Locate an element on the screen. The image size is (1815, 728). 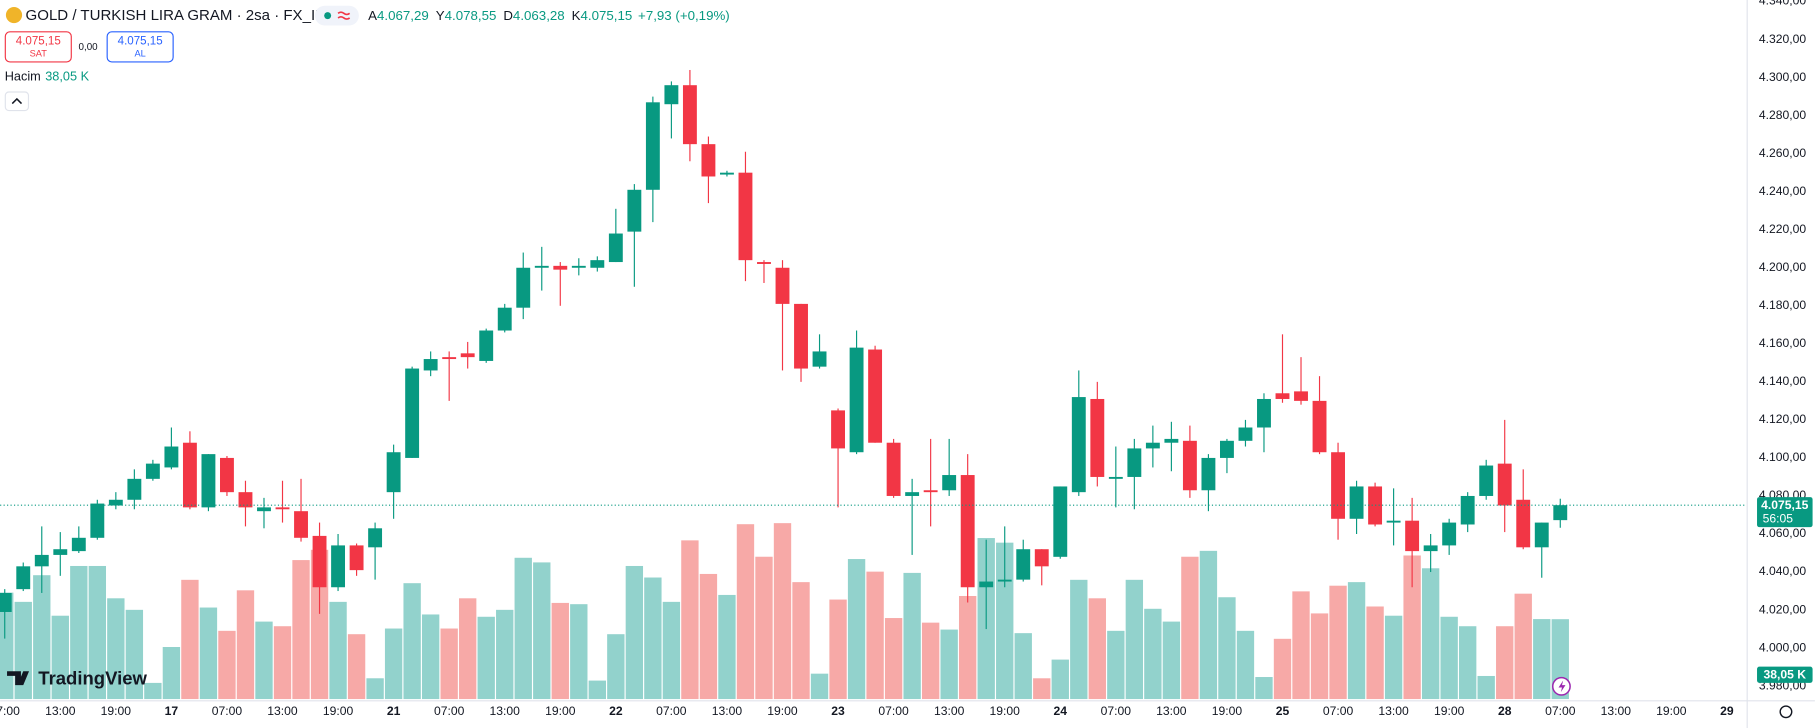
status-pill is located at coordinates (336, 15).